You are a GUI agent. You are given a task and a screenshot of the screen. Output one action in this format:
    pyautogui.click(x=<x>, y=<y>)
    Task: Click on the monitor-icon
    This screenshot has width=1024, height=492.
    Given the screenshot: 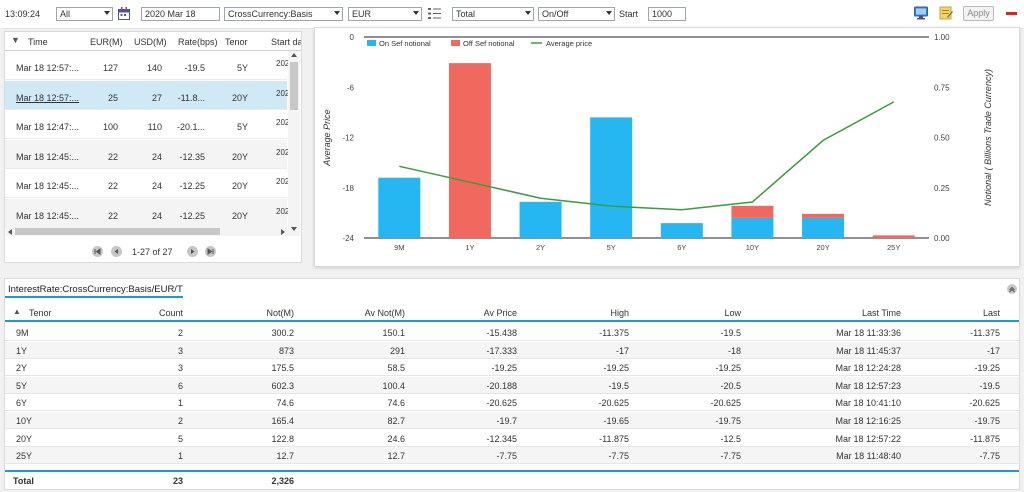 What is the action you would take?
    pyautogui.click(x=921, y=13)
    